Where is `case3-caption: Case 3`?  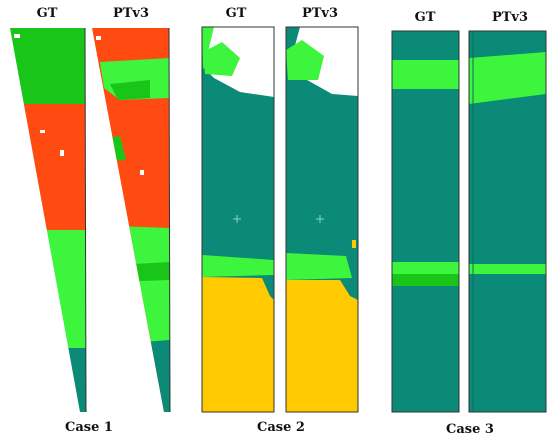
case3-caption: Case 3 is located at coordinates (470, 429).